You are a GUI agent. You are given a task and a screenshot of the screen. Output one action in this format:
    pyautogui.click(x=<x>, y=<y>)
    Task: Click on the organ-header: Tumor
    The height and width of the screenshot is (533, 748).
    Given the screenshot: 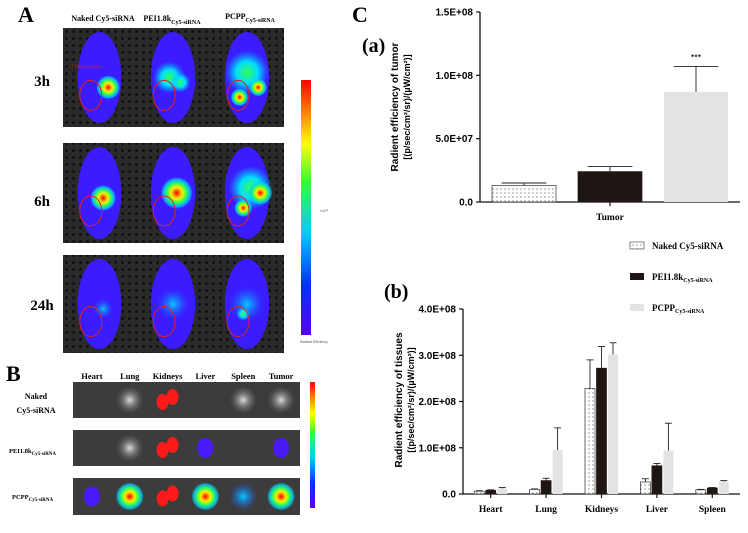 What is the action you would take?
    pyautogui.click(x=281, y=376)
    